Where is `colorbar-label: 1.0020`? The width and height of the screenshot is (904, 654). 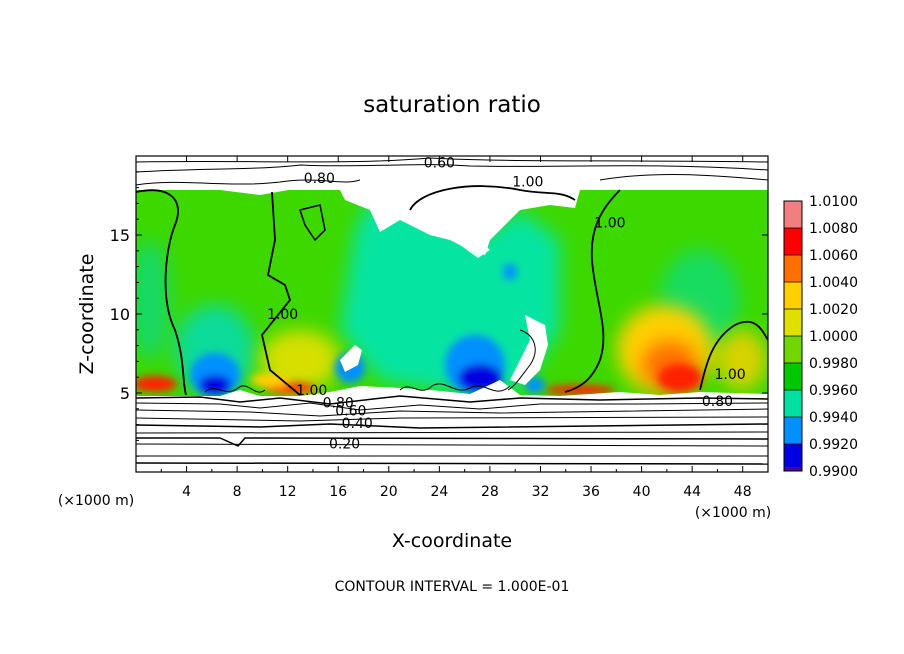 colorbar-label: 1.0020 is located at coordinates (833, 310).